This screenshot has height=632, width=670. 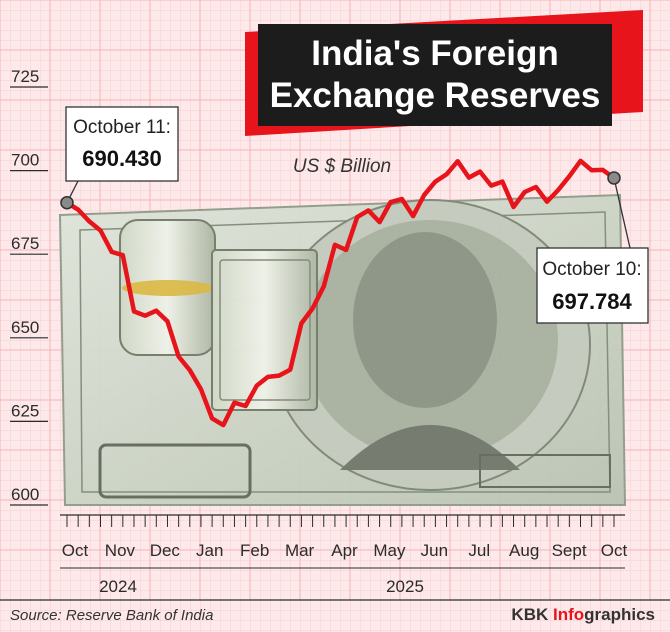 I want to click on credit-highlight: Info, so click(x=568, y=614).